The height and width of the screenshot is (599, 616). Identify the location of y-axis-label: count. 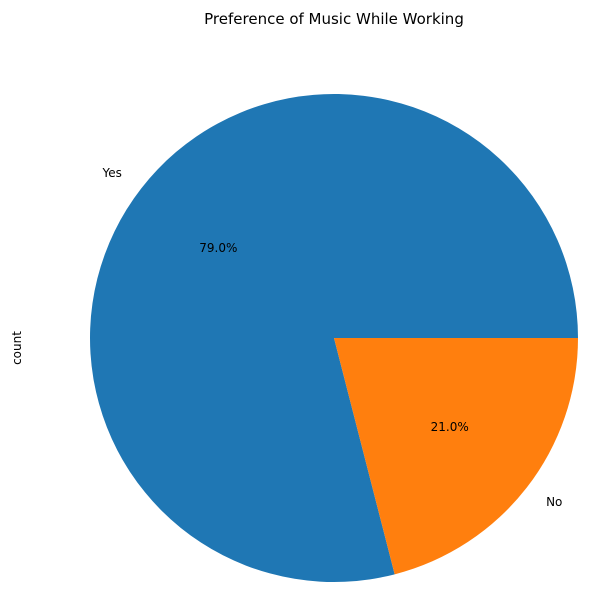
(17, 348).